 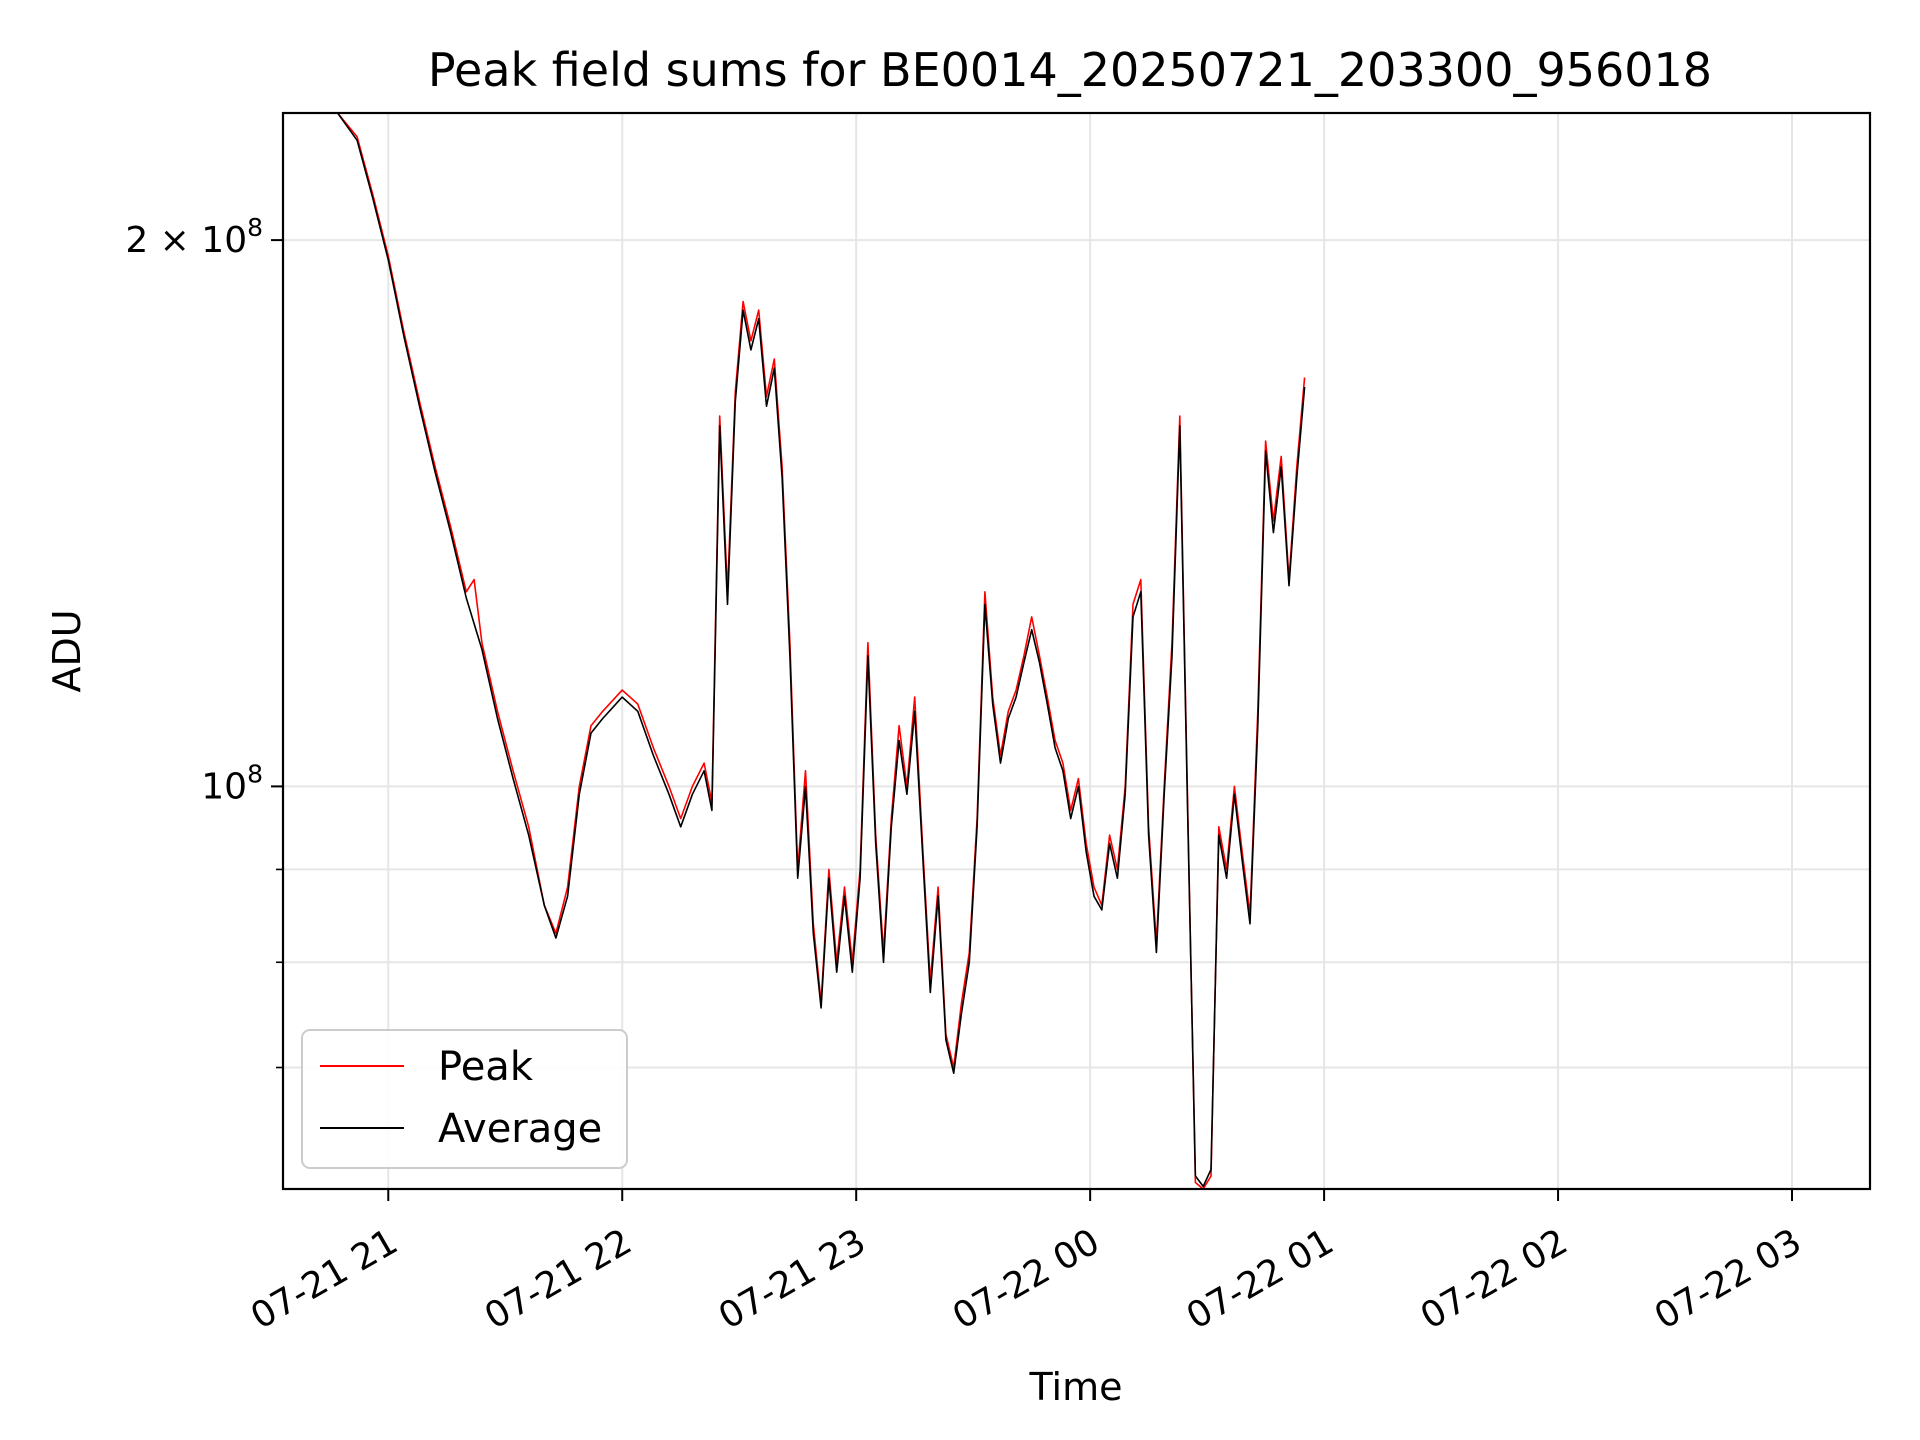 I want to click on x-axis-title: Time, so click(x=1076, y=1387).